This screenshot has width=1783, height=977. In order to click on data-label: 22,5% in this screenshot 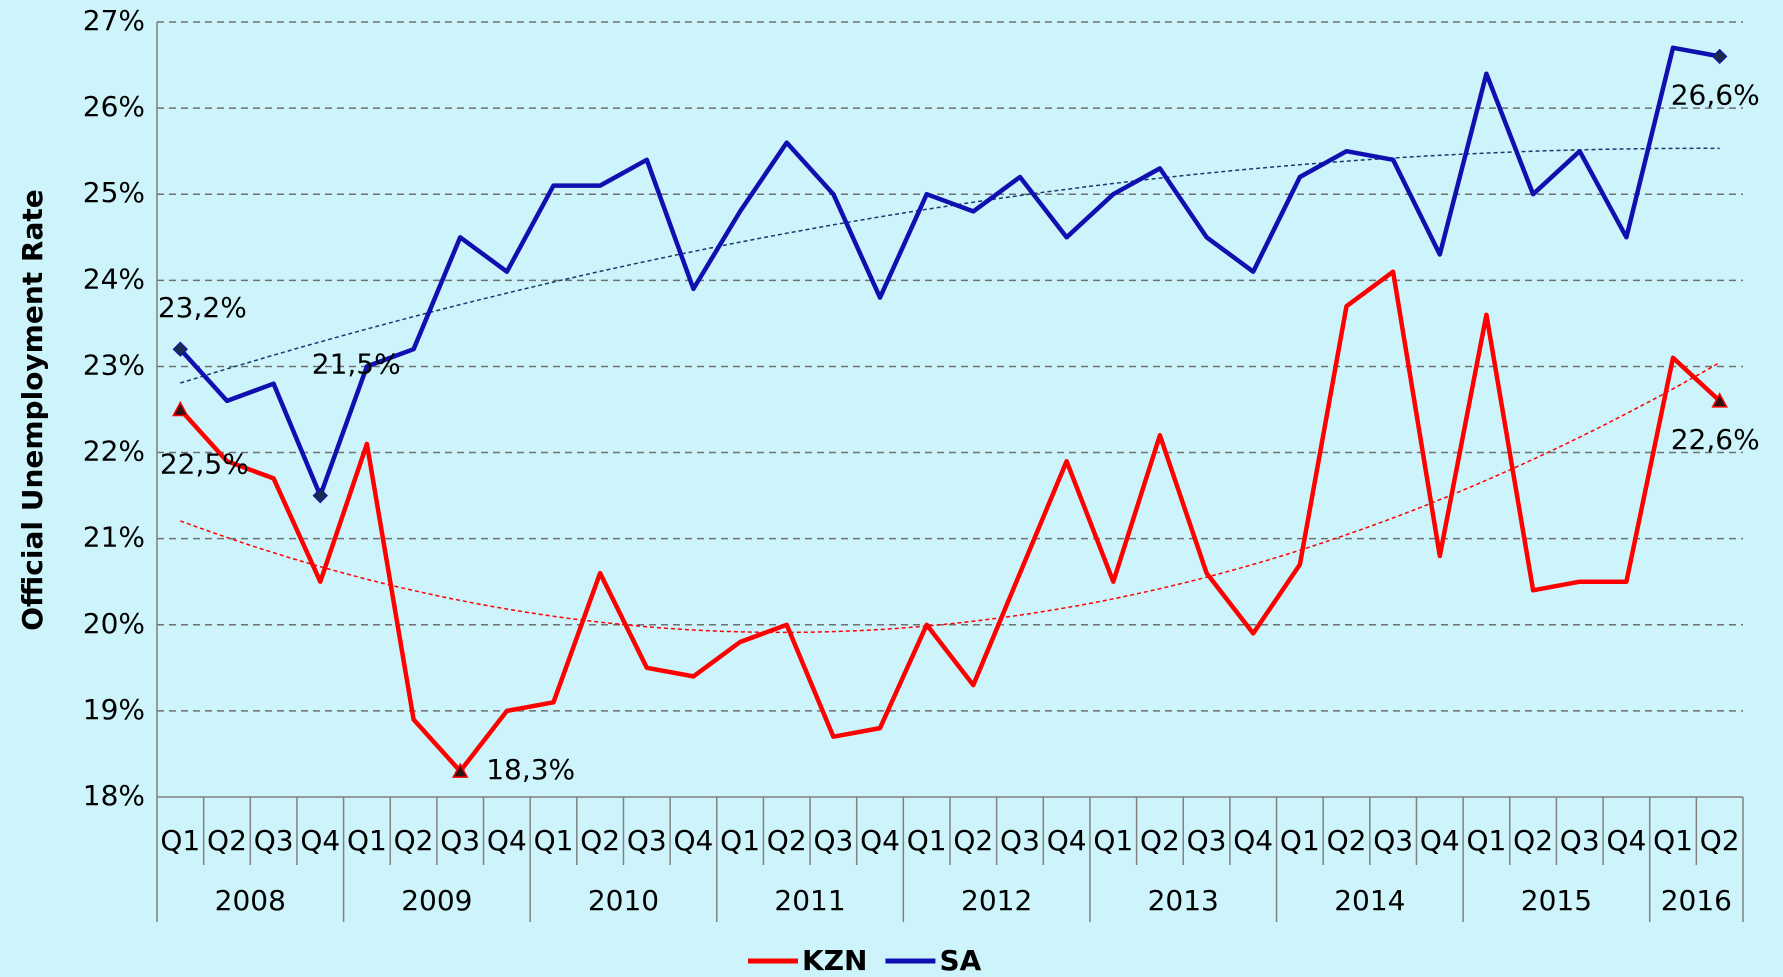, I will do `click(204, 464)`.